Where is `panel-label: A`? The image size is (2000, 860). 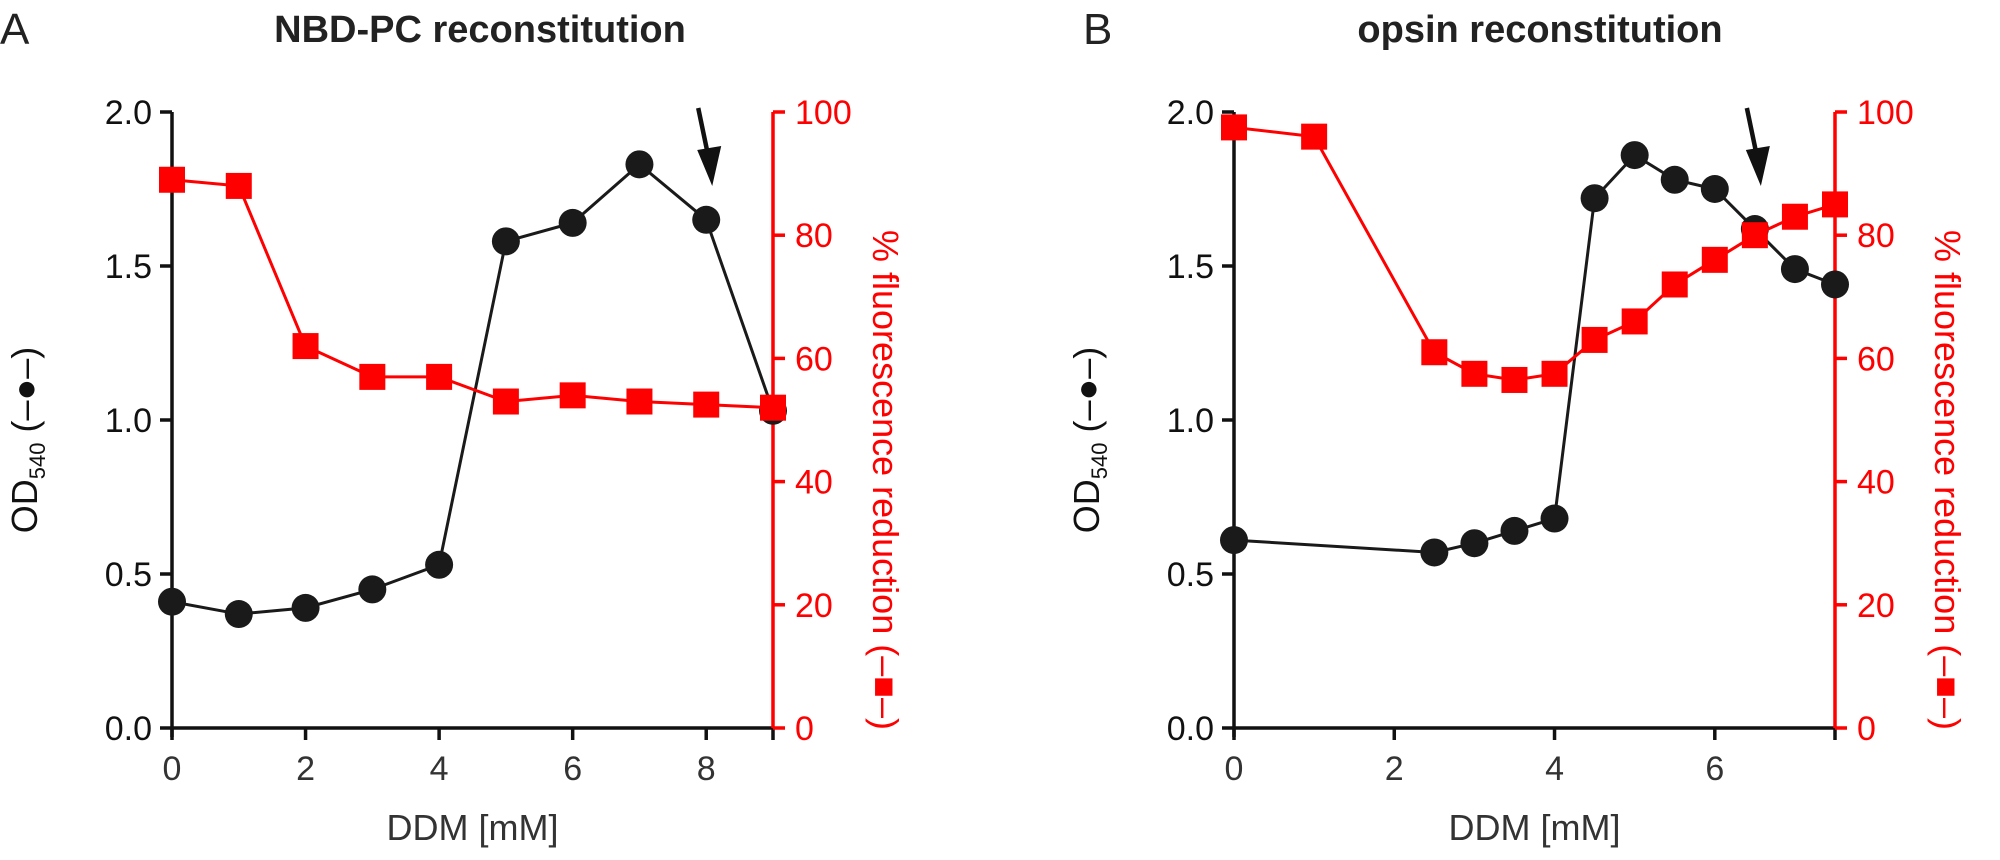 panel-label: A is located at coordinates (15, 29).